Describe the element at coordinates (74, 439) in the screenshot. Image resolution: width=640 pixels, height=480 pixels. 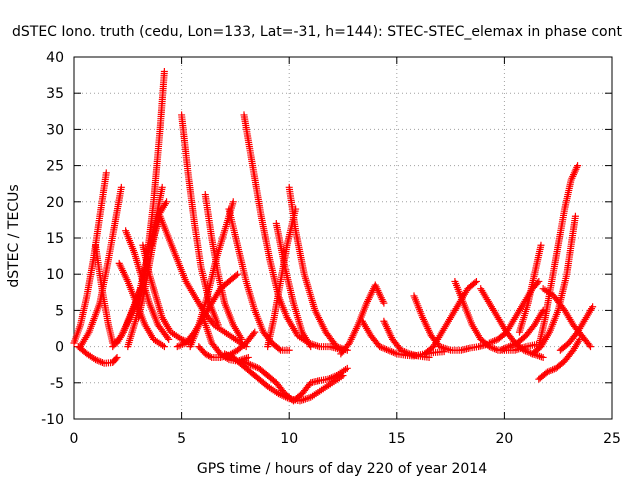
I see `x-tick-label: 0` at that location.